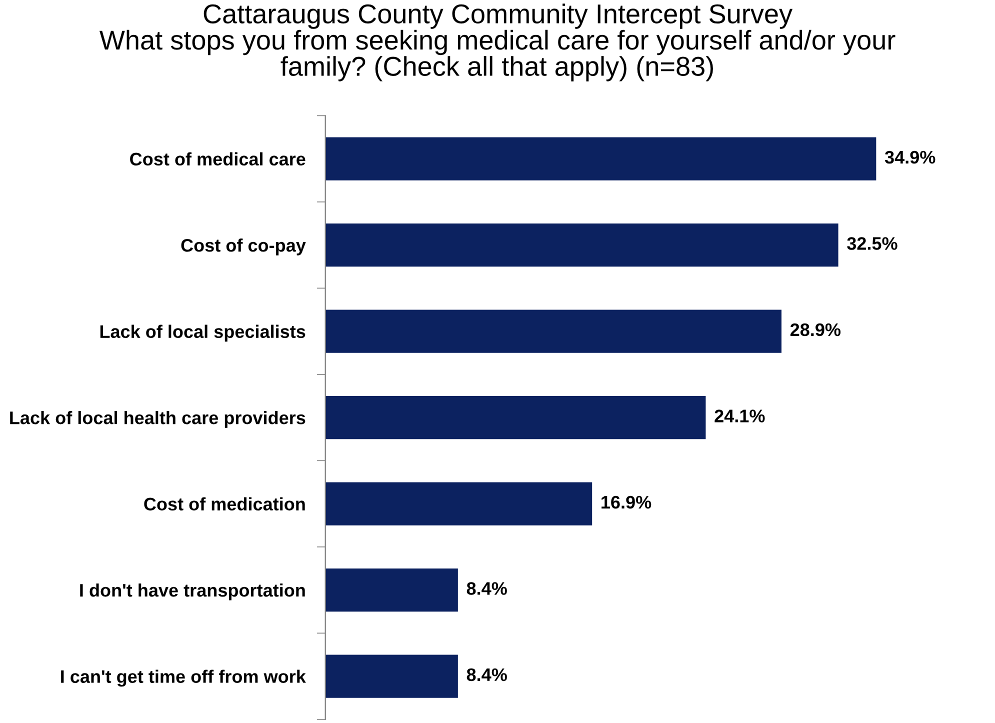  I want to click on data-label: 32.5%, so click(872, 243).